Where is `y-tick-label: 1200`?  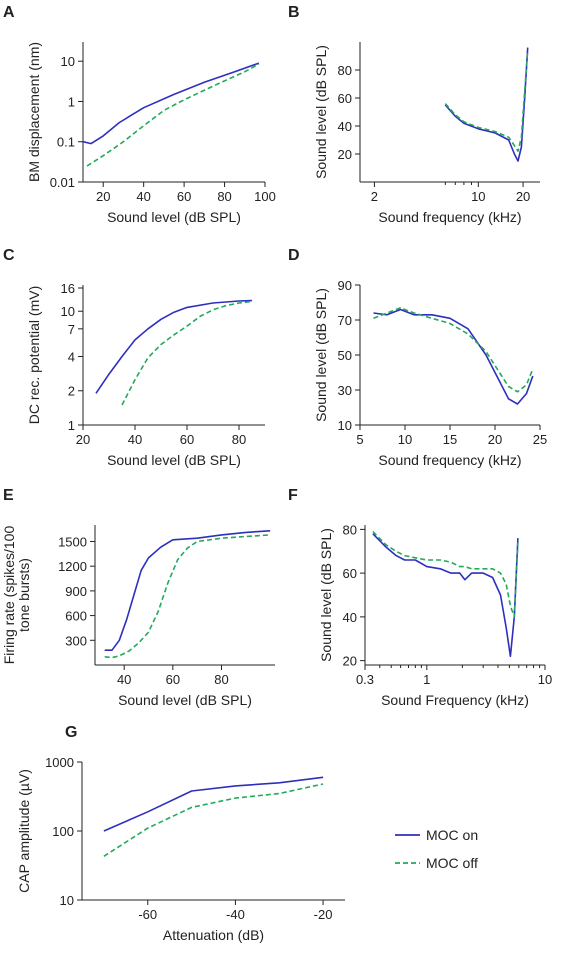 y-tick-label: 1200 is located at coordinates (72, 566).